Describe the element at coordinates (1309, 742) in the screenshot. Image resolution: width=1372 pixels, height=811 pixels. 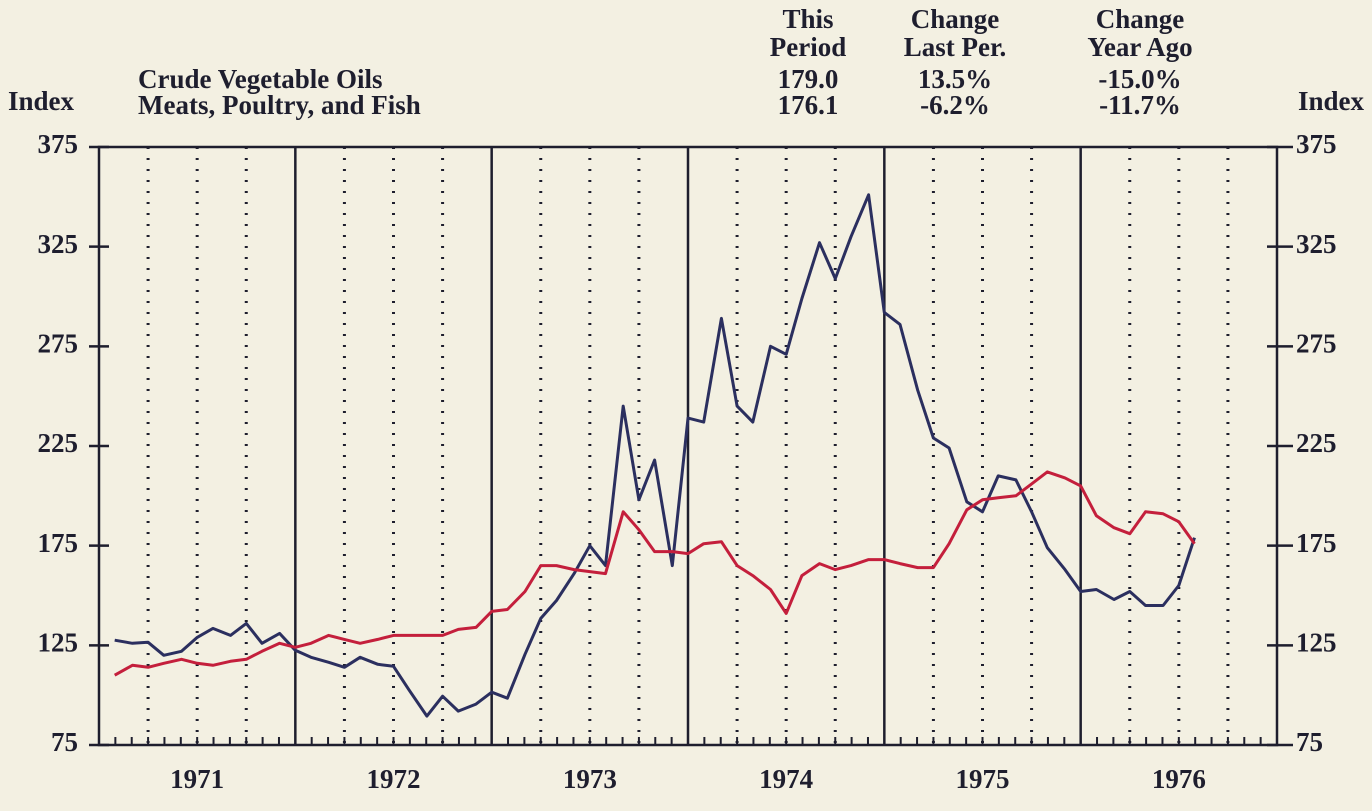
I see `y2-tick-label: 75` at that location.